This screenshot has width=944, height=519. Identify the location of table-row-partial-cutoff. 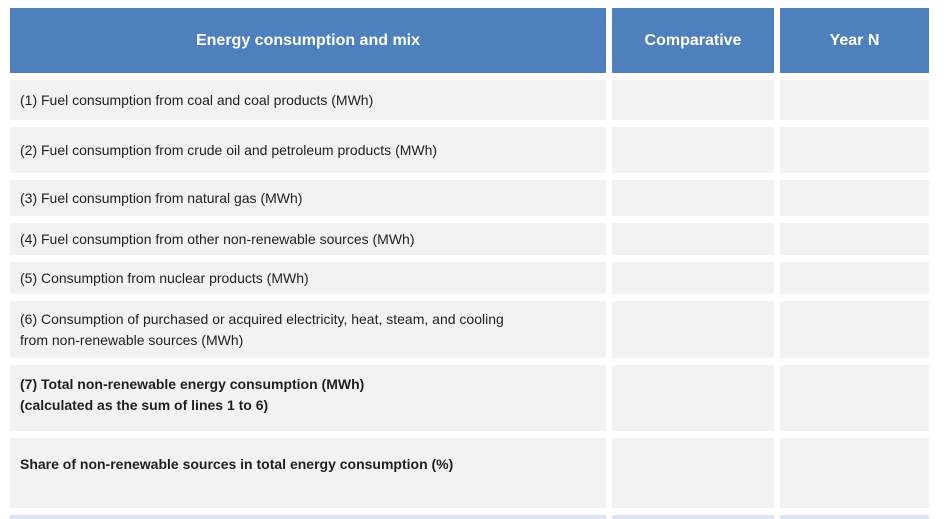
(469, 517).